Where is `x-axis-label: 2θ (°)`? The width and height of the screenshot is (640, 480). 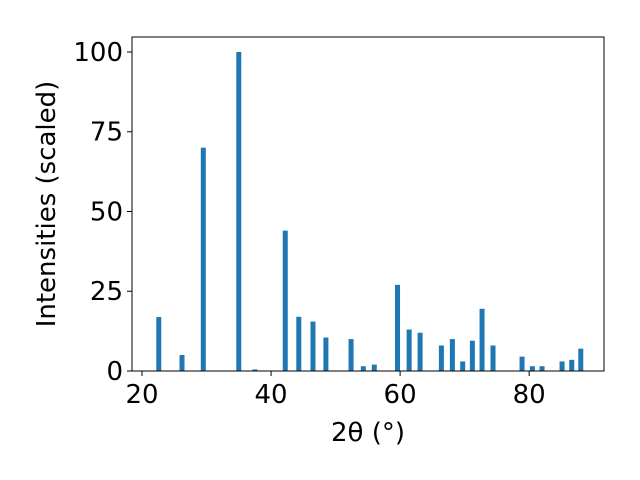
x-axis-label: 2θ (°) is located at coordinates (368, 433).